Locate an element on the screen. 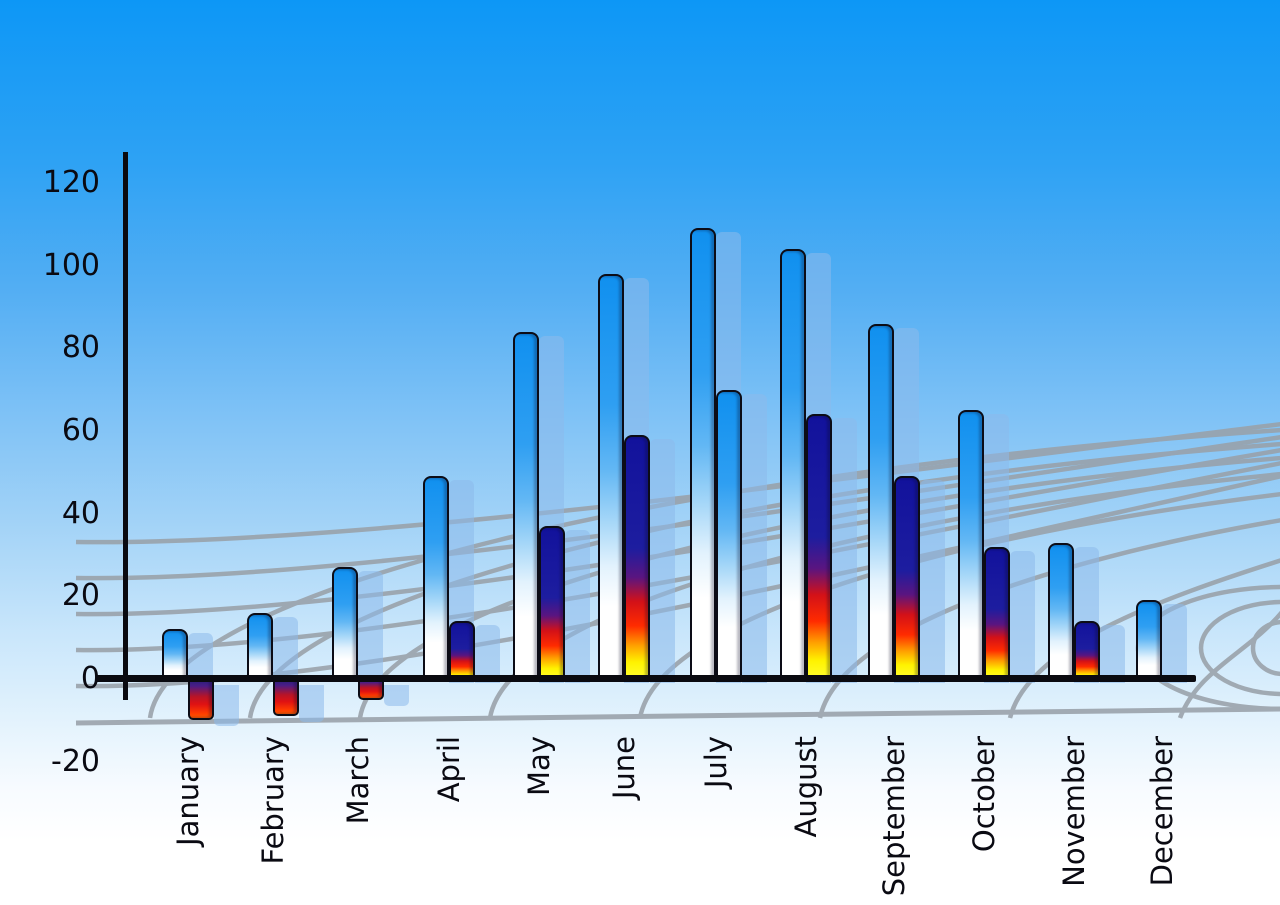  y-tick-label-0: 0 is located at coordinates (90, 678).